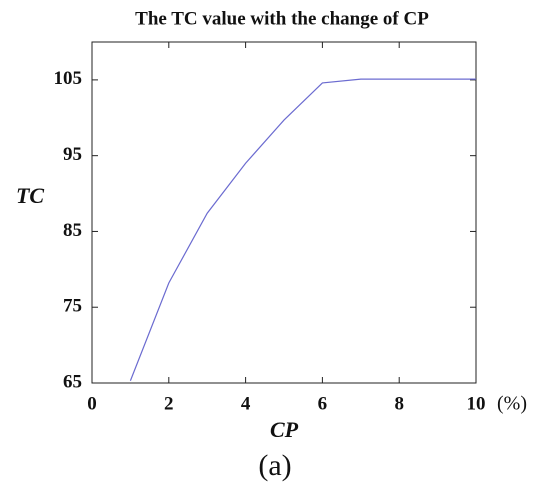 The height and width of the screenshot is (496, 550). Describe the element at coordinates (476, 403) in the screenshot. I see `x-tick-label: 10` at that location.